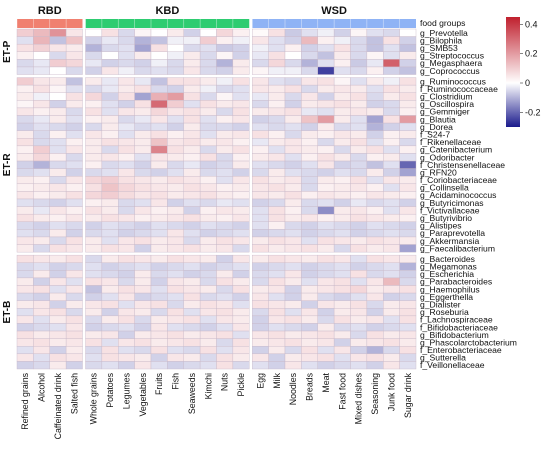 The width and height of the screenshot is (550, 467). Describe the element at coordinates (456, 150) in the screenshot. I see `row-label: g_Catenibacterium` at that location.